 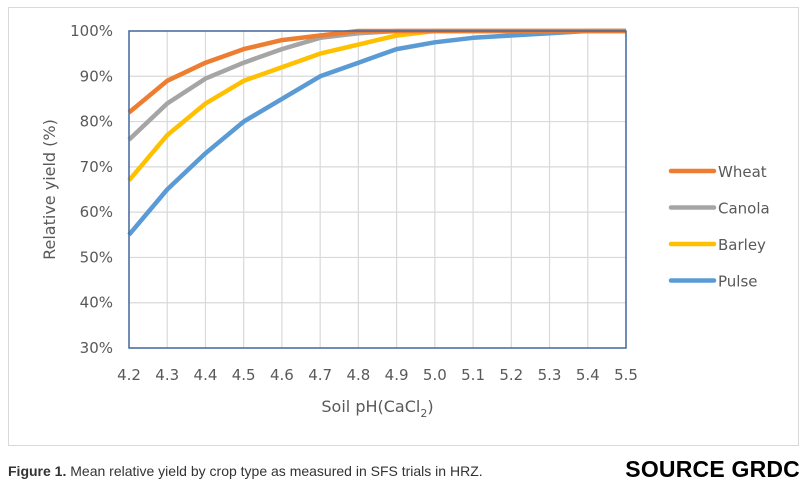 What do you see at coordinates (742, 172) in the screenshot?
I see `legend-label: Wheat` at bounding box center [742, 172].